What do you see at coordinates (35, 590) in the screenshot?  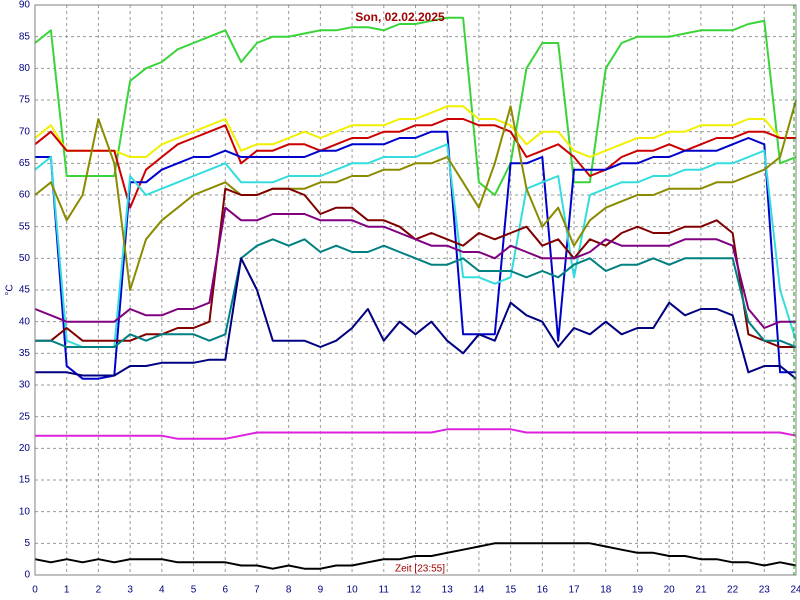 I see `x-tick-label: 0` at bounding box center [35, 590].